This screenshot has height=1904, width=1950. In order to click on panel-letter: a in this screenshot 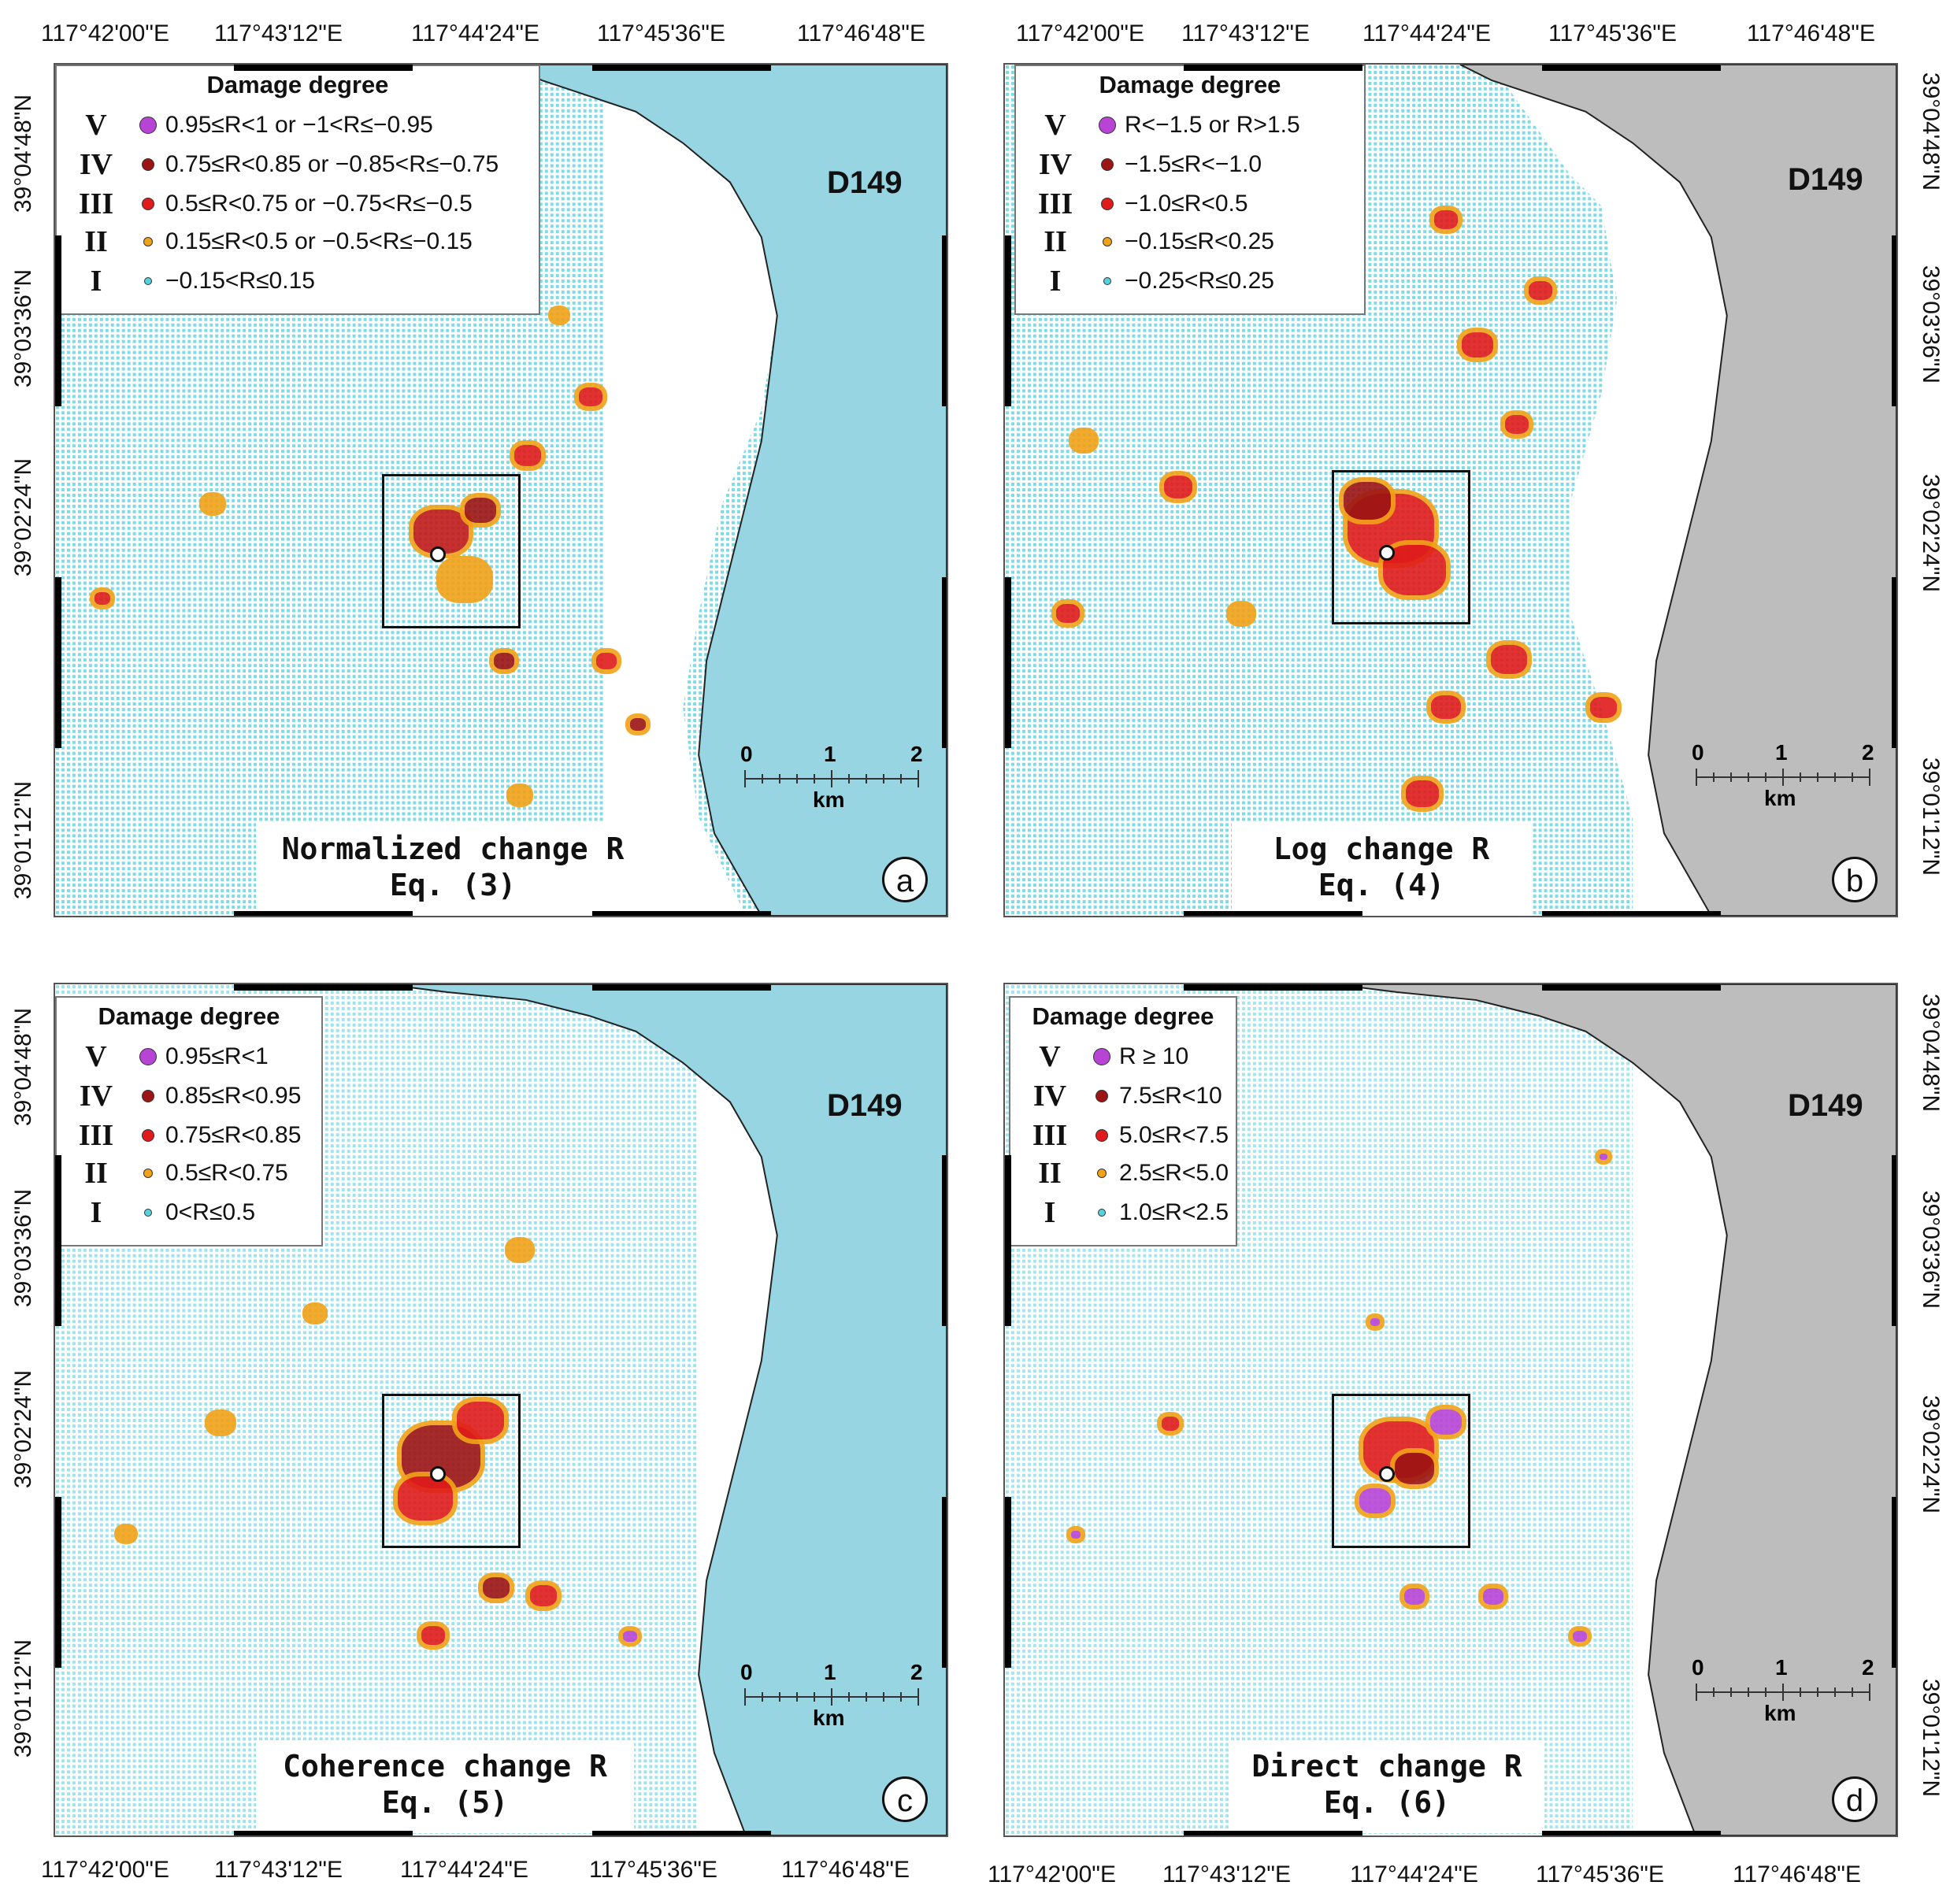, I will do `click(905, 879)`.